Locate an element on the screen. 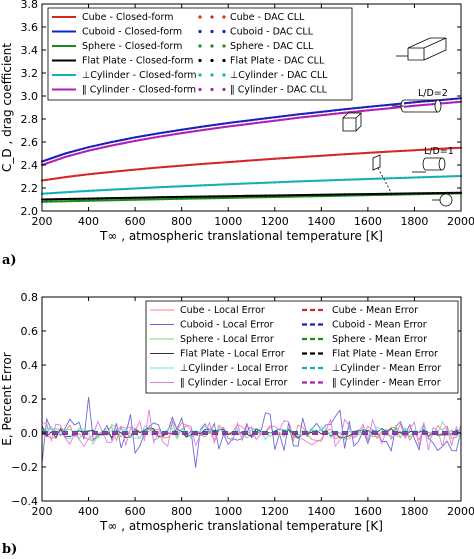 This screenshot has width=474, height=559. y-tick-label: 3.4 is located at coordinates (30, 50).